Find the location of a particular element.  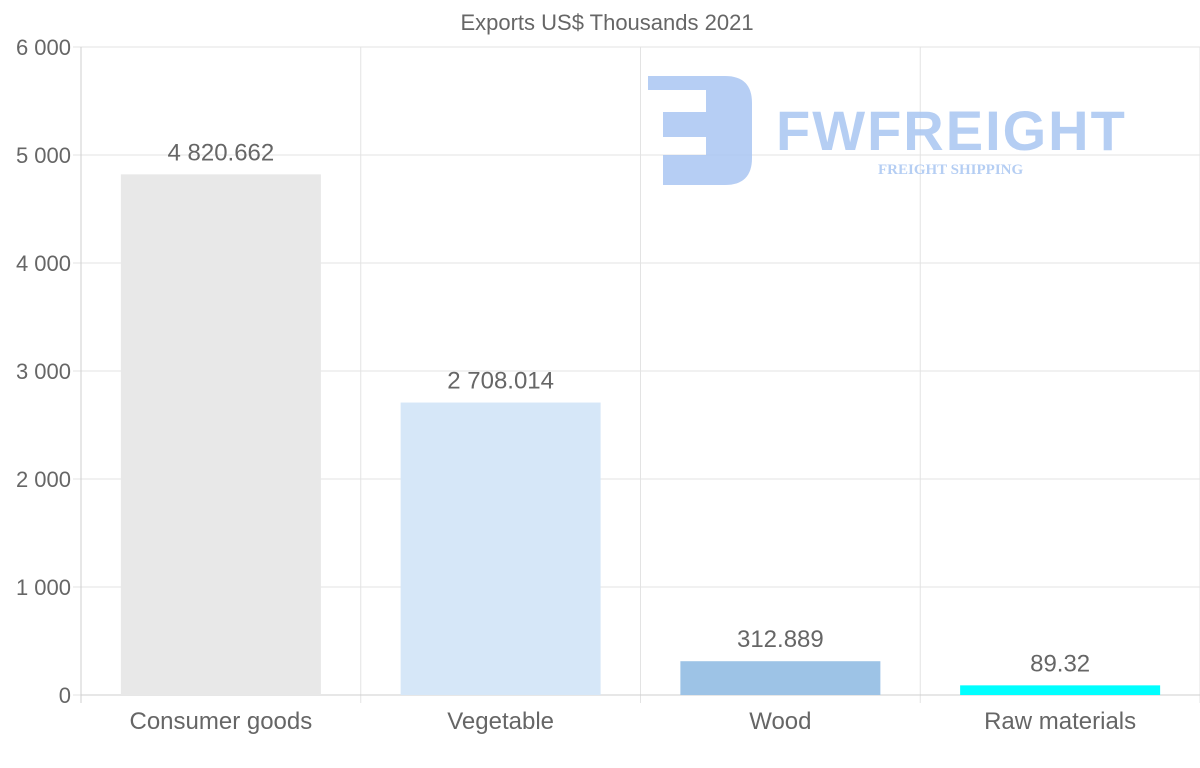

y-tick-label: 3 000 is located at coordinates (43, 371).